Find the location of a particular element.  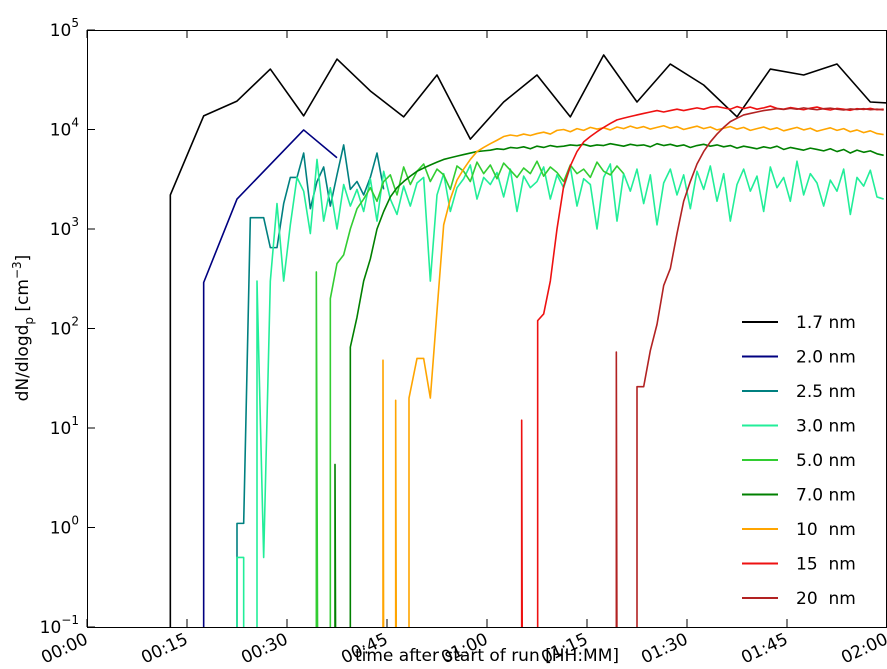

x-tick-label: 00:30 is located at coordinates (264, 648).